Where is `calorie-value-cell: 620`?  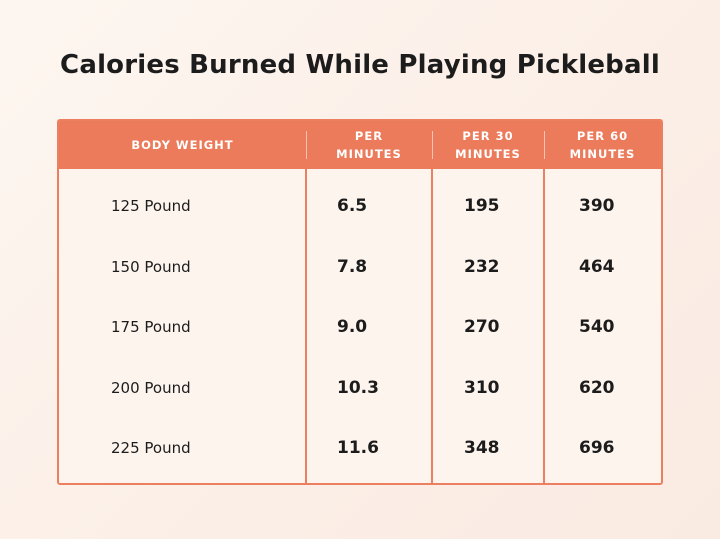 calorie-value-cell: 620 is located at coordinates (597, 388).